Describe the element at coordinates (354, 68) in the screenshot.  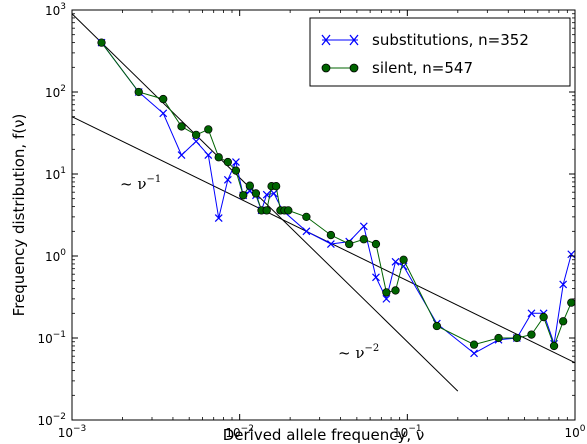
I see `legend-marker-dot-right` at that location.